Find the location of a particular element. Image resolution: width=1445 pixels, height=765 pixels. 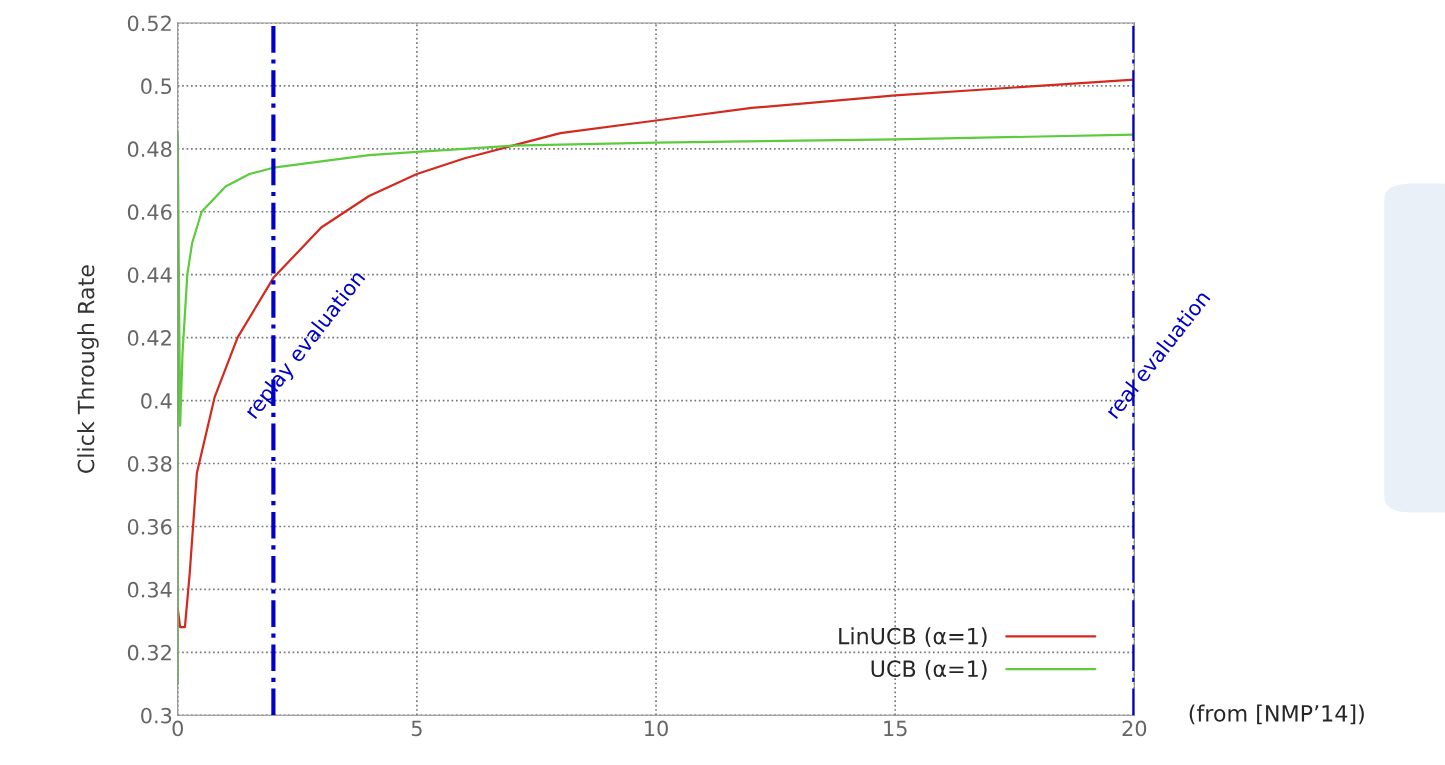

x-tick-label: 5 is located at coordinates (416, 728).